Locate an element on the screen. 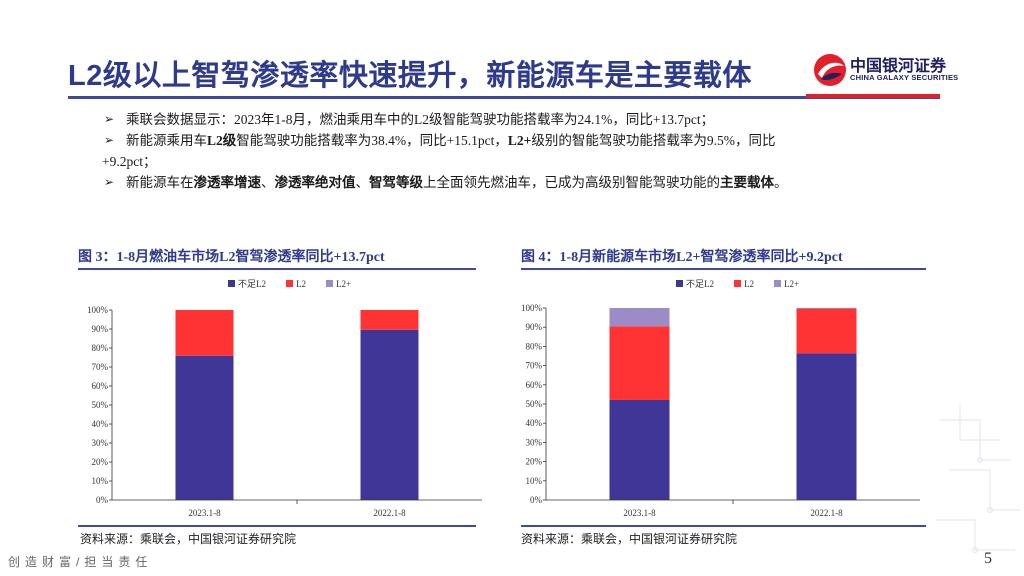 This screenshot has height=576, width=1024. footer-slogan: 创造财富/担当责任 is located at coordinates (80, 562).